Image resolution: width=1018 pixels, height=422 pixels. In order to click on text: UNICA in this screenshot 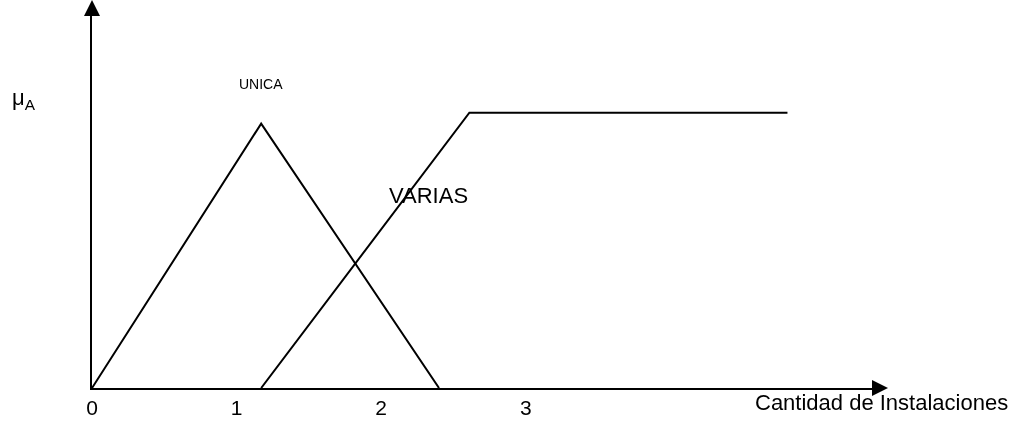, I will do `click(261, 84)`.